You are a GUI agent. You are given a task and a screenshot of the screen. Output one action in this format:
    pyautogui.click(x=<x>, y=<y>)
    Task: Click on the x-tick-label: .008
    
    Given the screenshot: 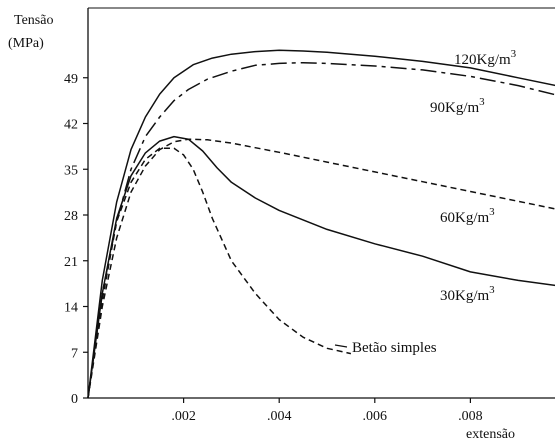 What is the action you would take?
    pyautogui.click(x=470, y=416)
    